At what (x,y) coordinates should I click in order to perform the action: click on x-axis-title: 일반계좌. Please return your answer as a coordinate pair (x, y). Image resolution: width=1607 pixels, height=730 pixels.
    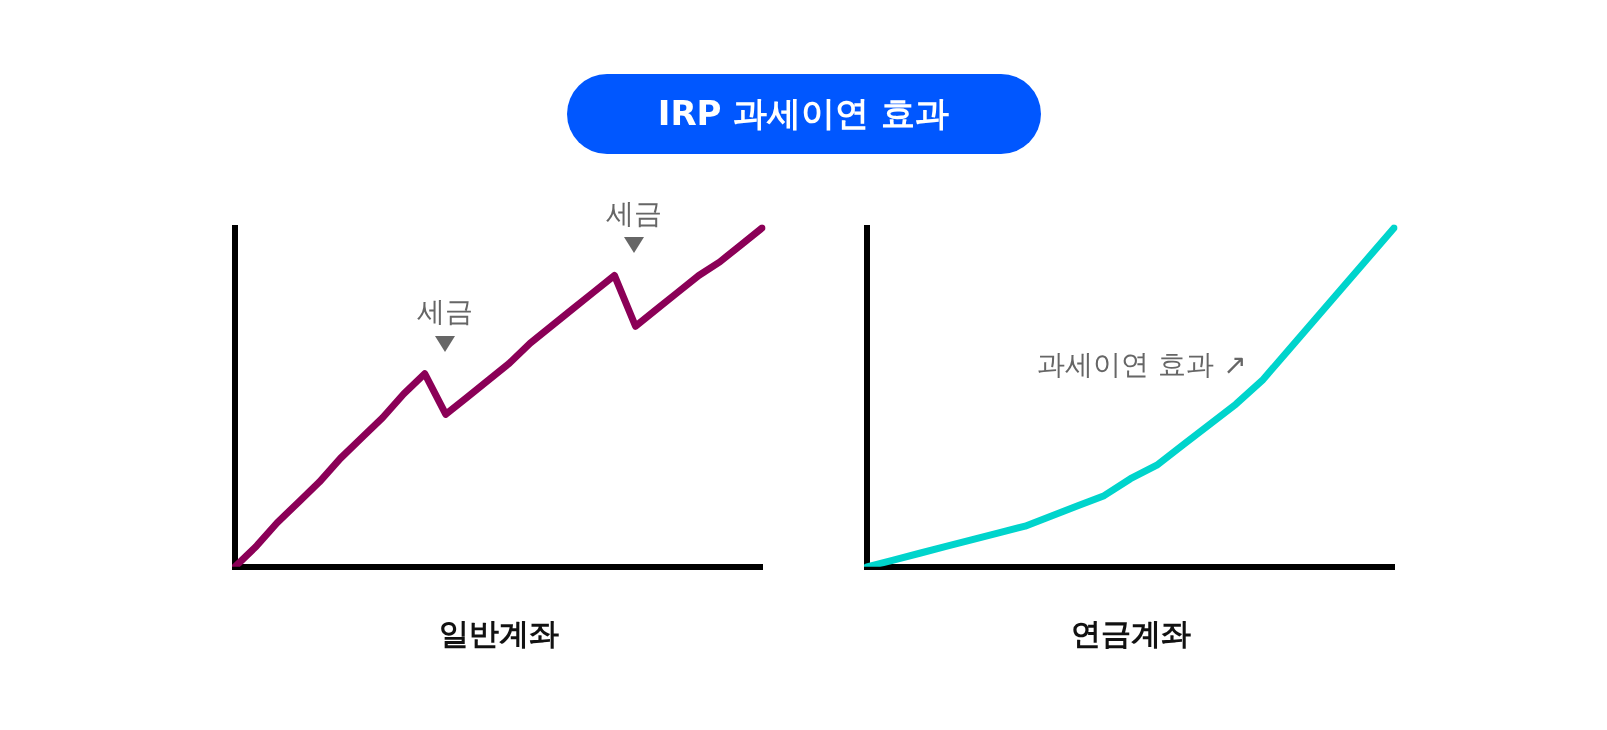
    Looking at the image, I should click on (498, 633).